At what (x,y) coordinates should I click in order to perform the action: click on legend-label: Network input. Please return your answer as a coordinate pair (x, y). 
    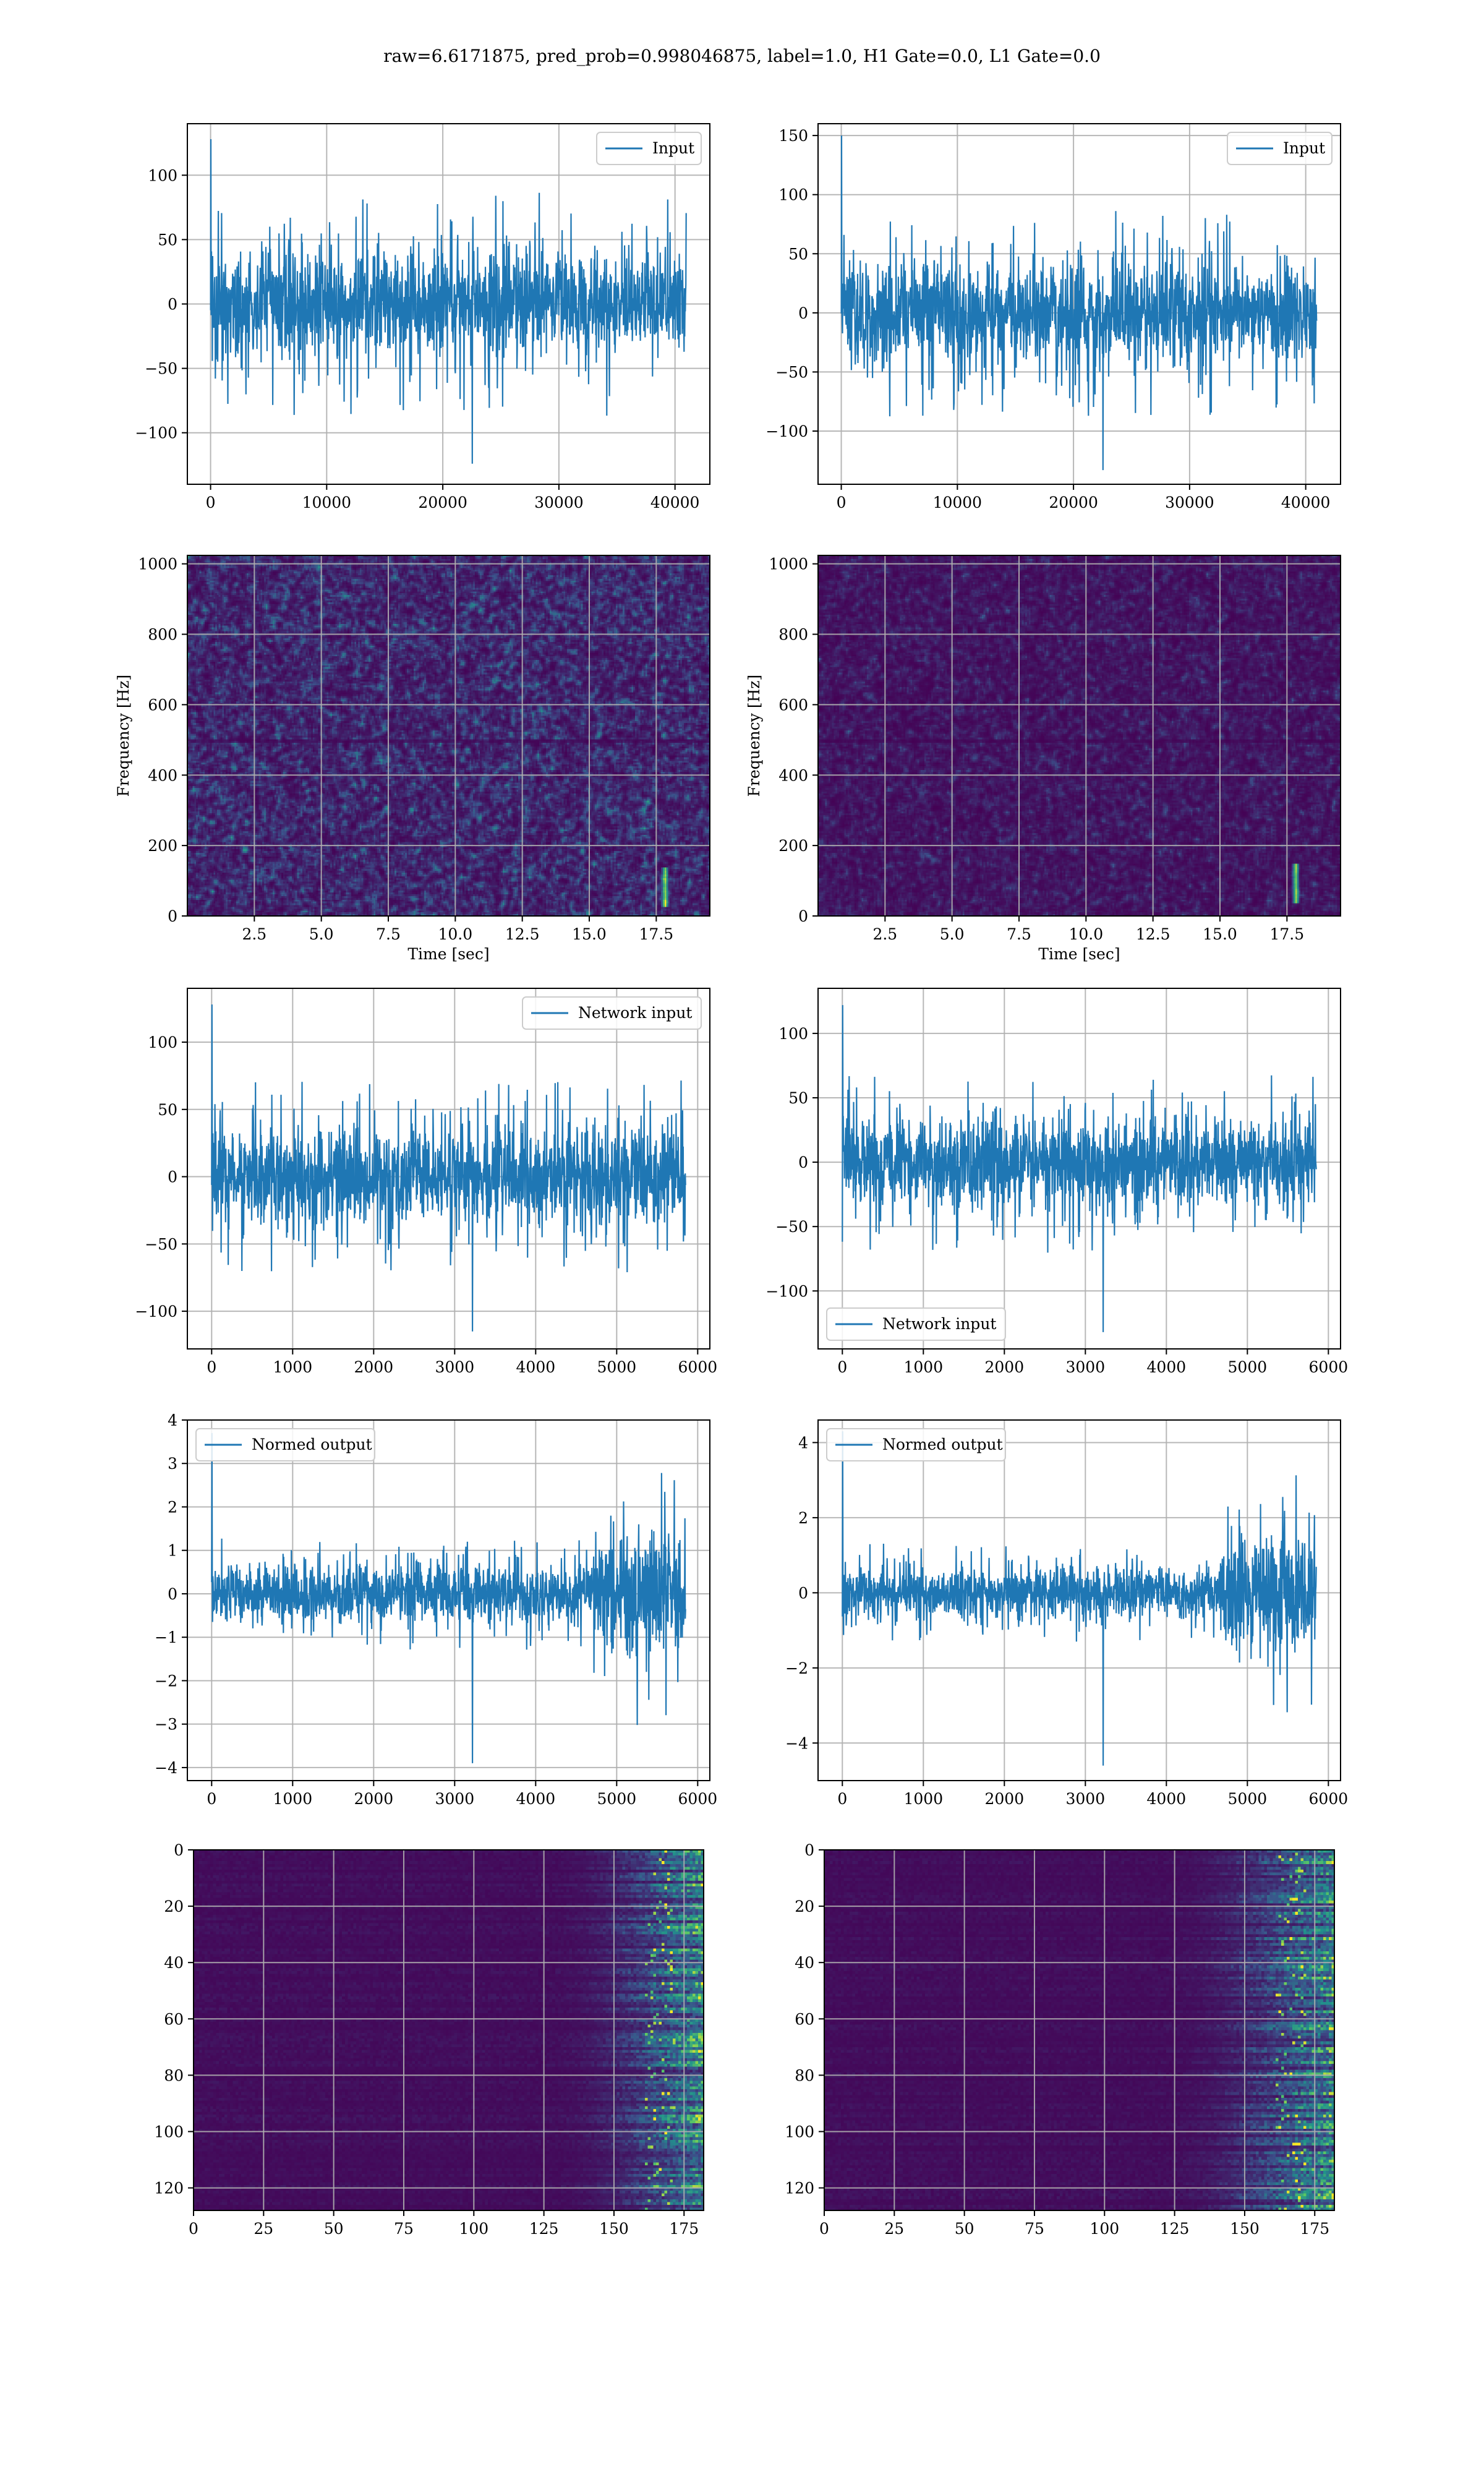
    Looking at the image, I should click on (939, 1324).